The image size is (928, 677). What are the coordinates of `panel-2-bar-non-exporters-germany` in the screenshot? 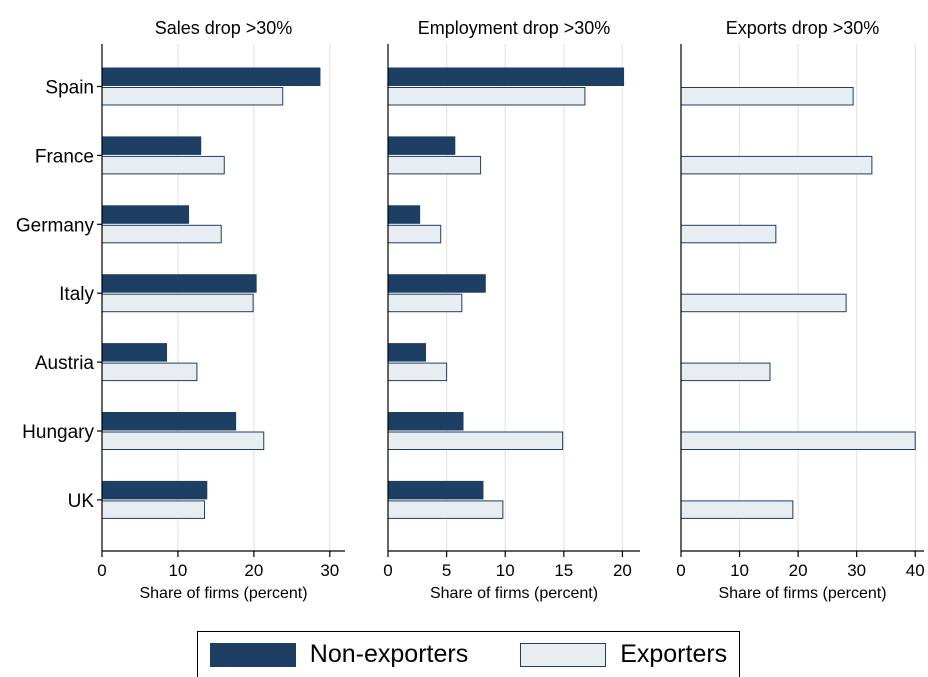 It's located at (404, 214).